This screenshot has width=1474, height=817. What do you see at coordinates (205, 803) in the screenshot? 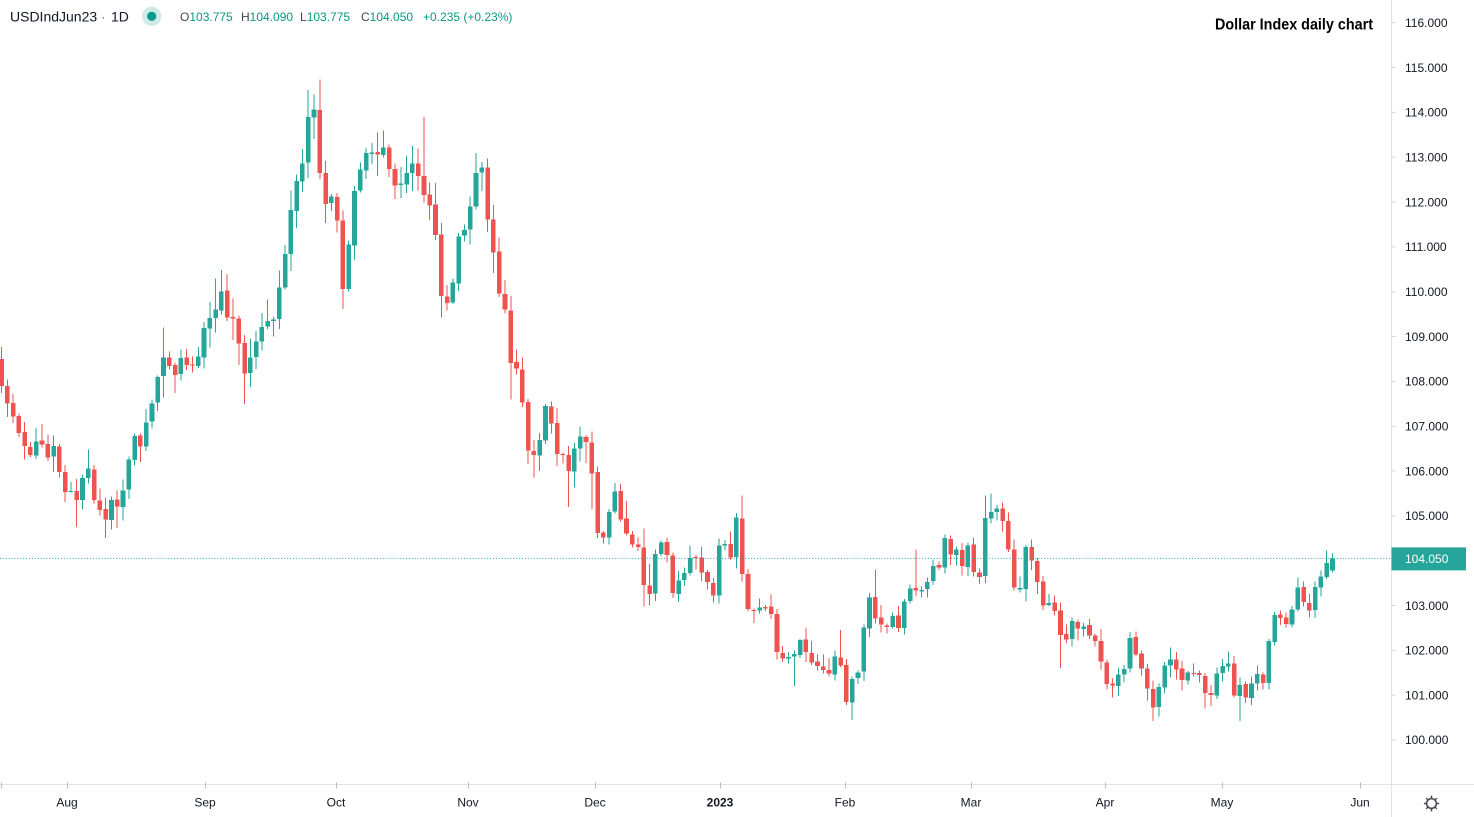
I see `svg-text: Sep` at bounding box center [205, 803].